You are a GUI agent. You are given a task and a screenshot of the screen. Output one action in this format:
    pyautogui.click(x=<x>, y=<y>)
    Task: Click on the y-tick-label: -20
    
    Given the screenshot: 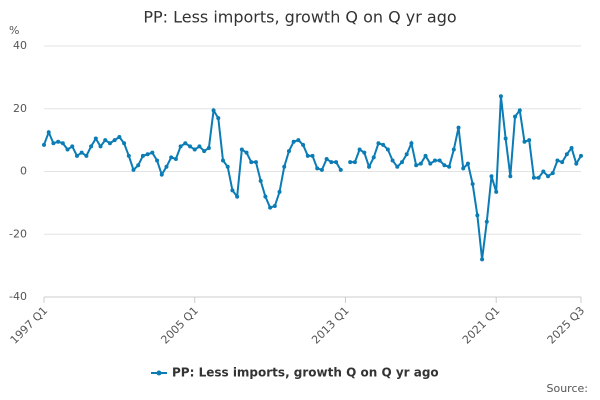 What is the action you would take?
    pyautogui.click(x=18, y=233)
    